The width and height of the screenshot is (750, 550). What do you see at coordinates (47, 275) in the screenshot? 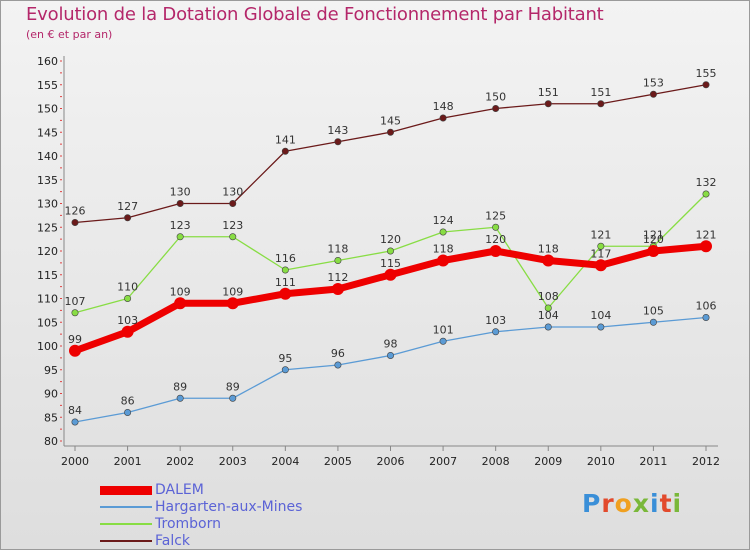
I see `y-tick-label: 115` at bounding box center [47, 275].